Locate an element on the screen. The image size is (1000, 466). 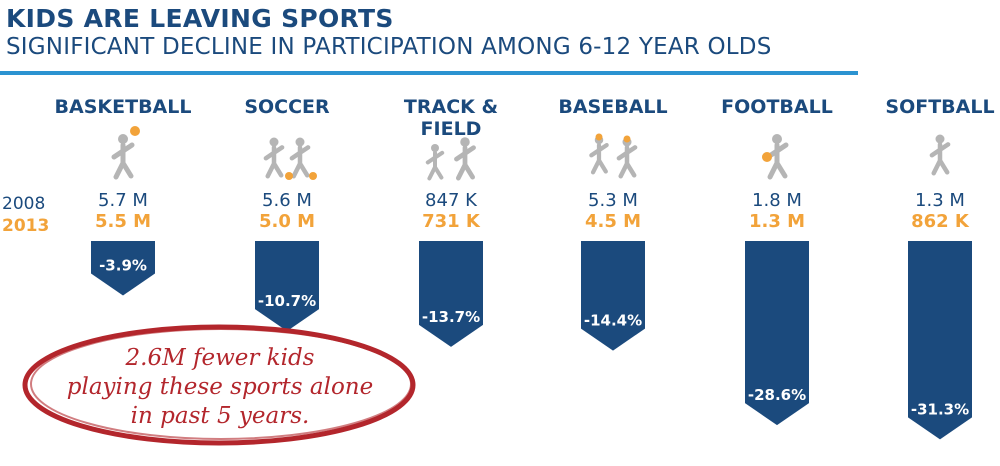
sport-column: FOOTBALL 1.8 M 1.3 M is located at coordinates (777, 166).